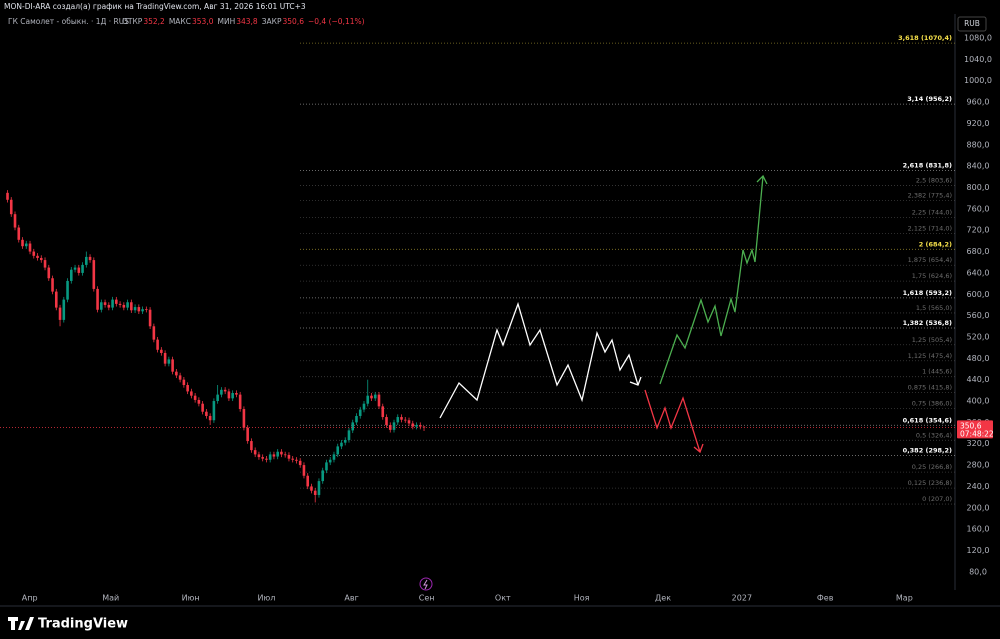  Describe the element at coordinates (978, 401) in the screenshot. I see `y-tick-label: 400,0` at that location.